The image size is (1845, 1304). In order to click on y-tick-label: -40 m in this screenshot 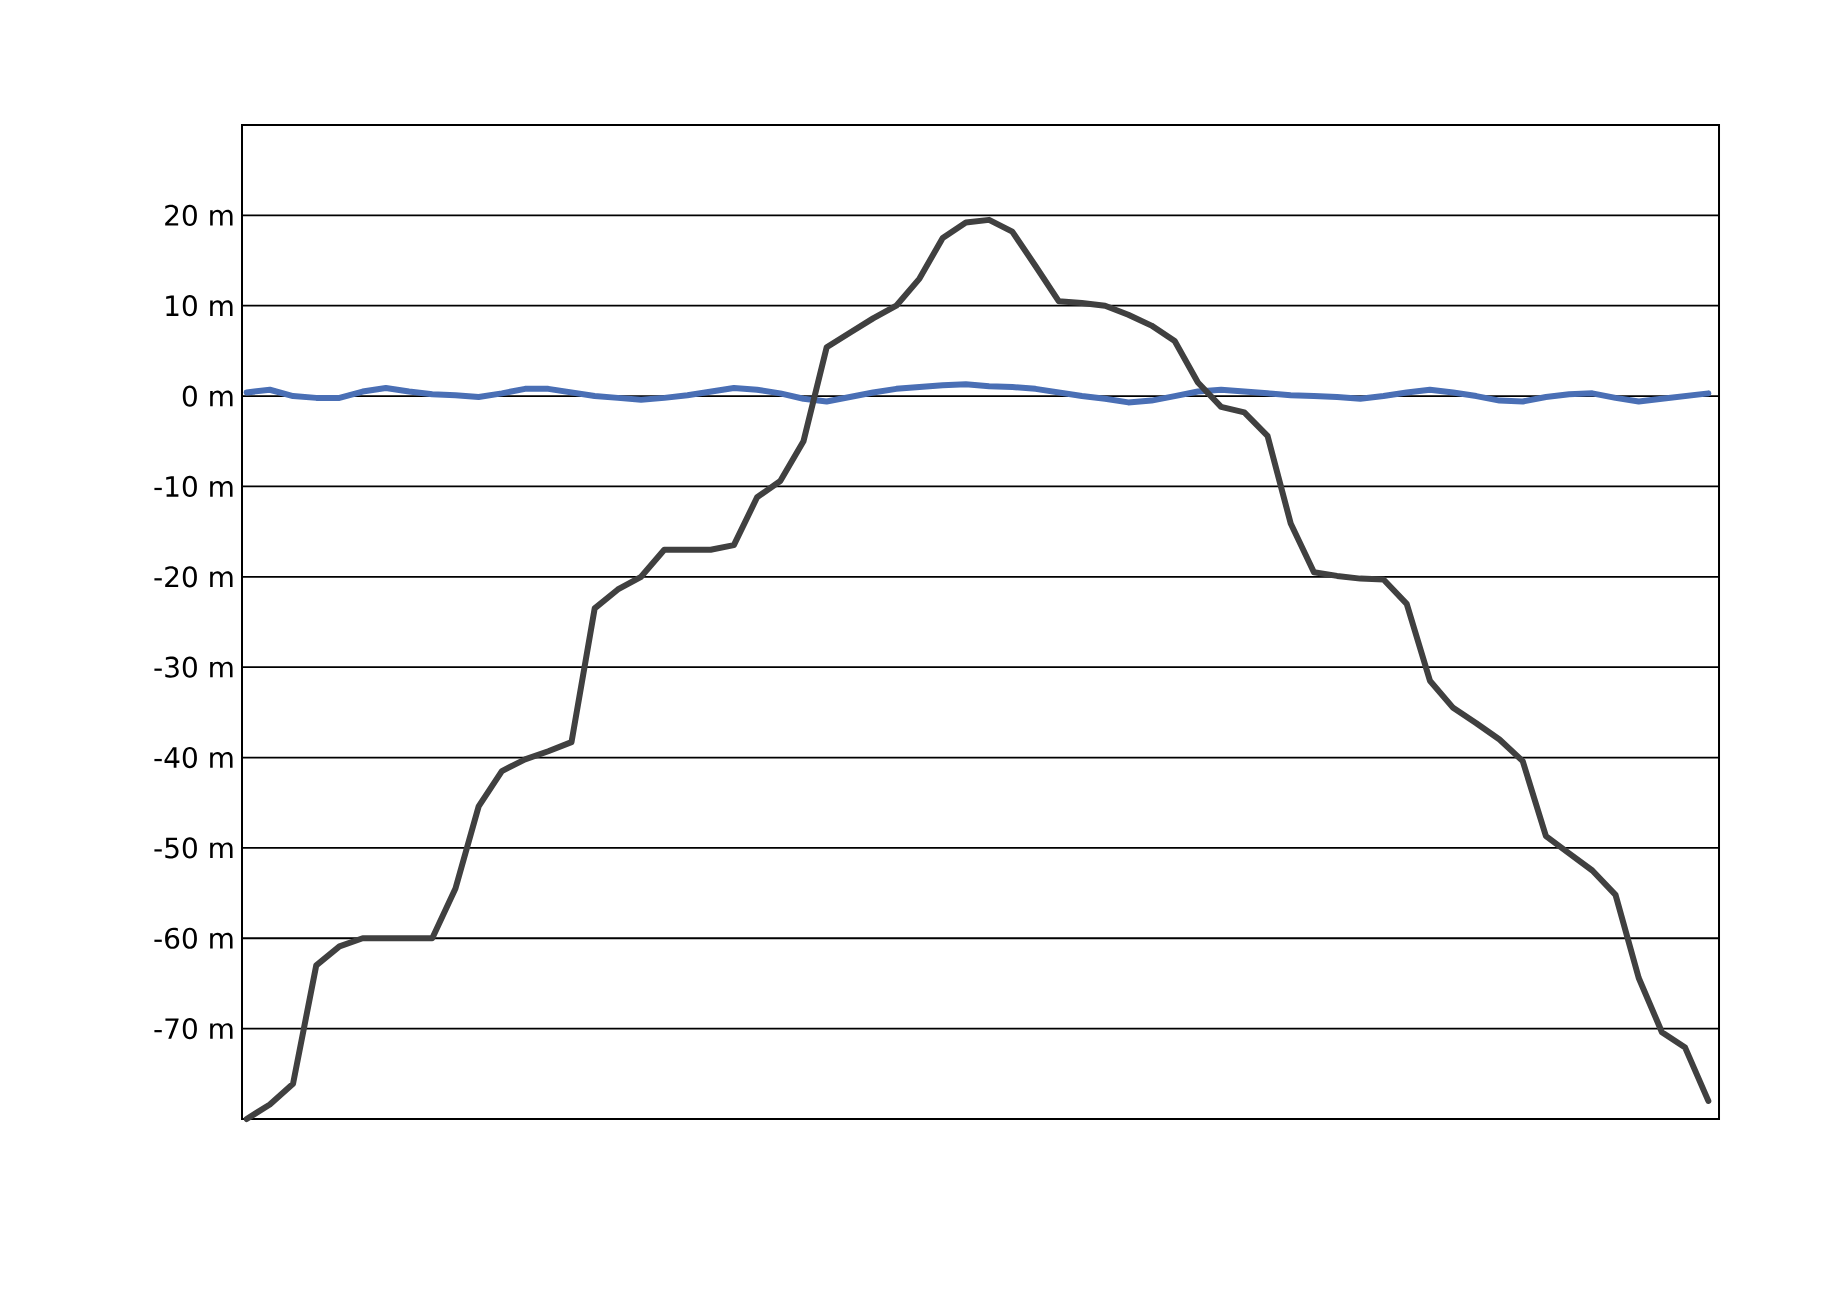, I will do `click(193, 757)`.